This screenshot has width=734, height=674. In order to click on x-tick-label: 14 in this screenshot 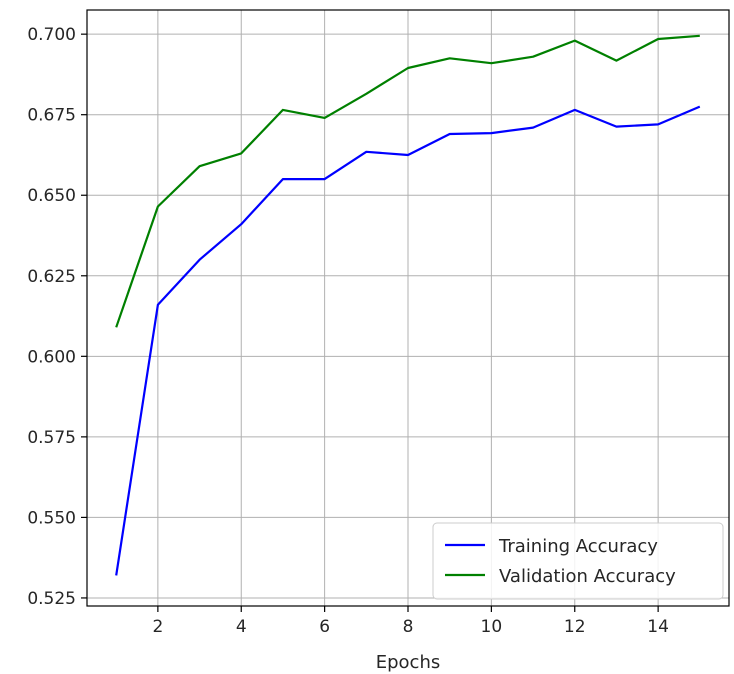, I will do `click(658, 627)`.